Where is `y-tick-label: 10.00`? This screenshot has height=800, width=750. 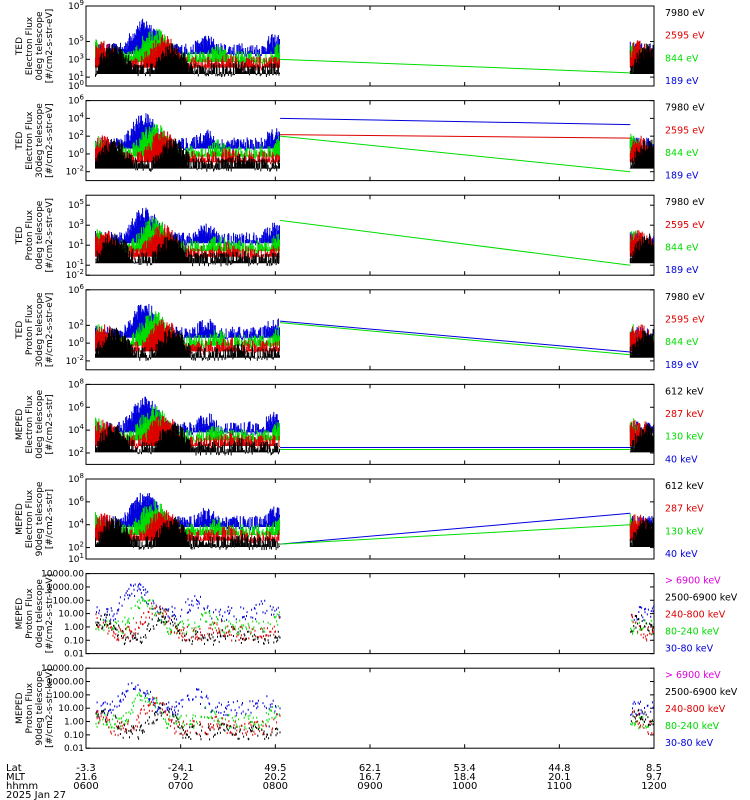 y-tick-label: 10.00 is located at coordinates (71, 709).